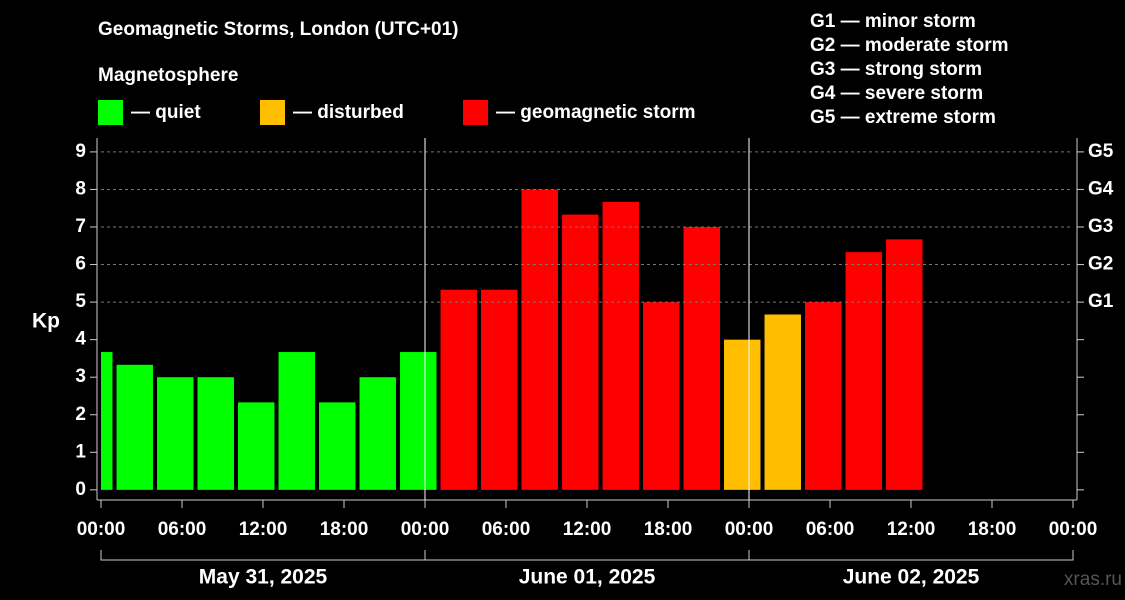 The height and width of the screenshot is (600, 1125). Describe the element at coordinates (1101, 301) in the screenshot. I see `y2-tick-label: G1` at that location.